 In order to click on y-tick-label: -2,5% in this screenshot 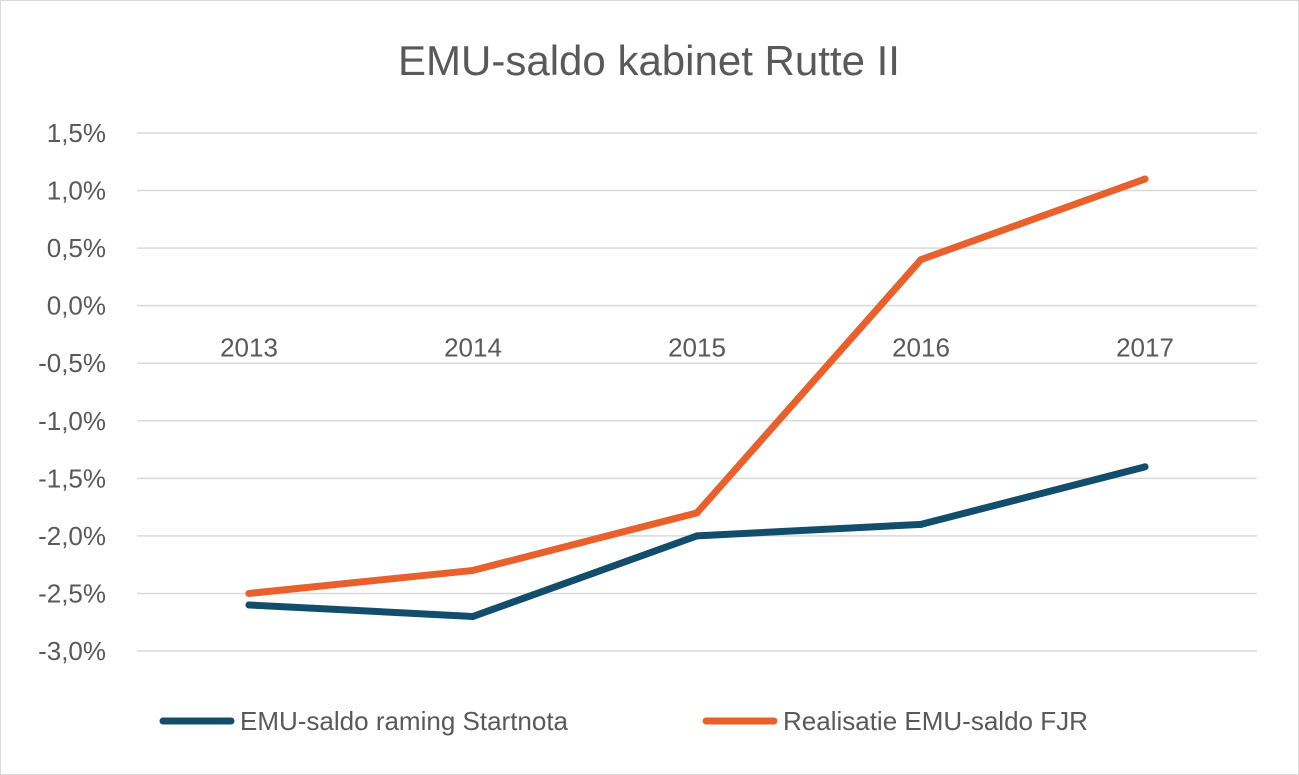, I will do `click(72, 593)`.